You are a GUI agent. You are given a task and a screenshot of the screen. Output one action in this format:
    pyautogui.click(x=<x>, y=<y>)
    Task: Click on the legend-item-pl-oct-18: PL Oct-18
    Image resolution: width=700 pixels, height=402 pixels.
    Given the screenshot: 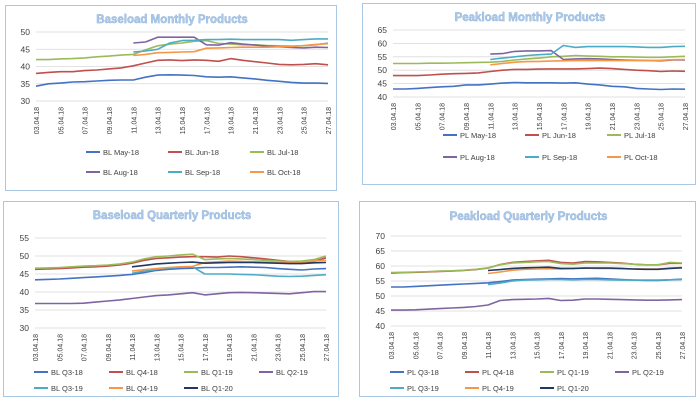 What is the action you would take?
    pyautogui.click(x=632, y=157)
    